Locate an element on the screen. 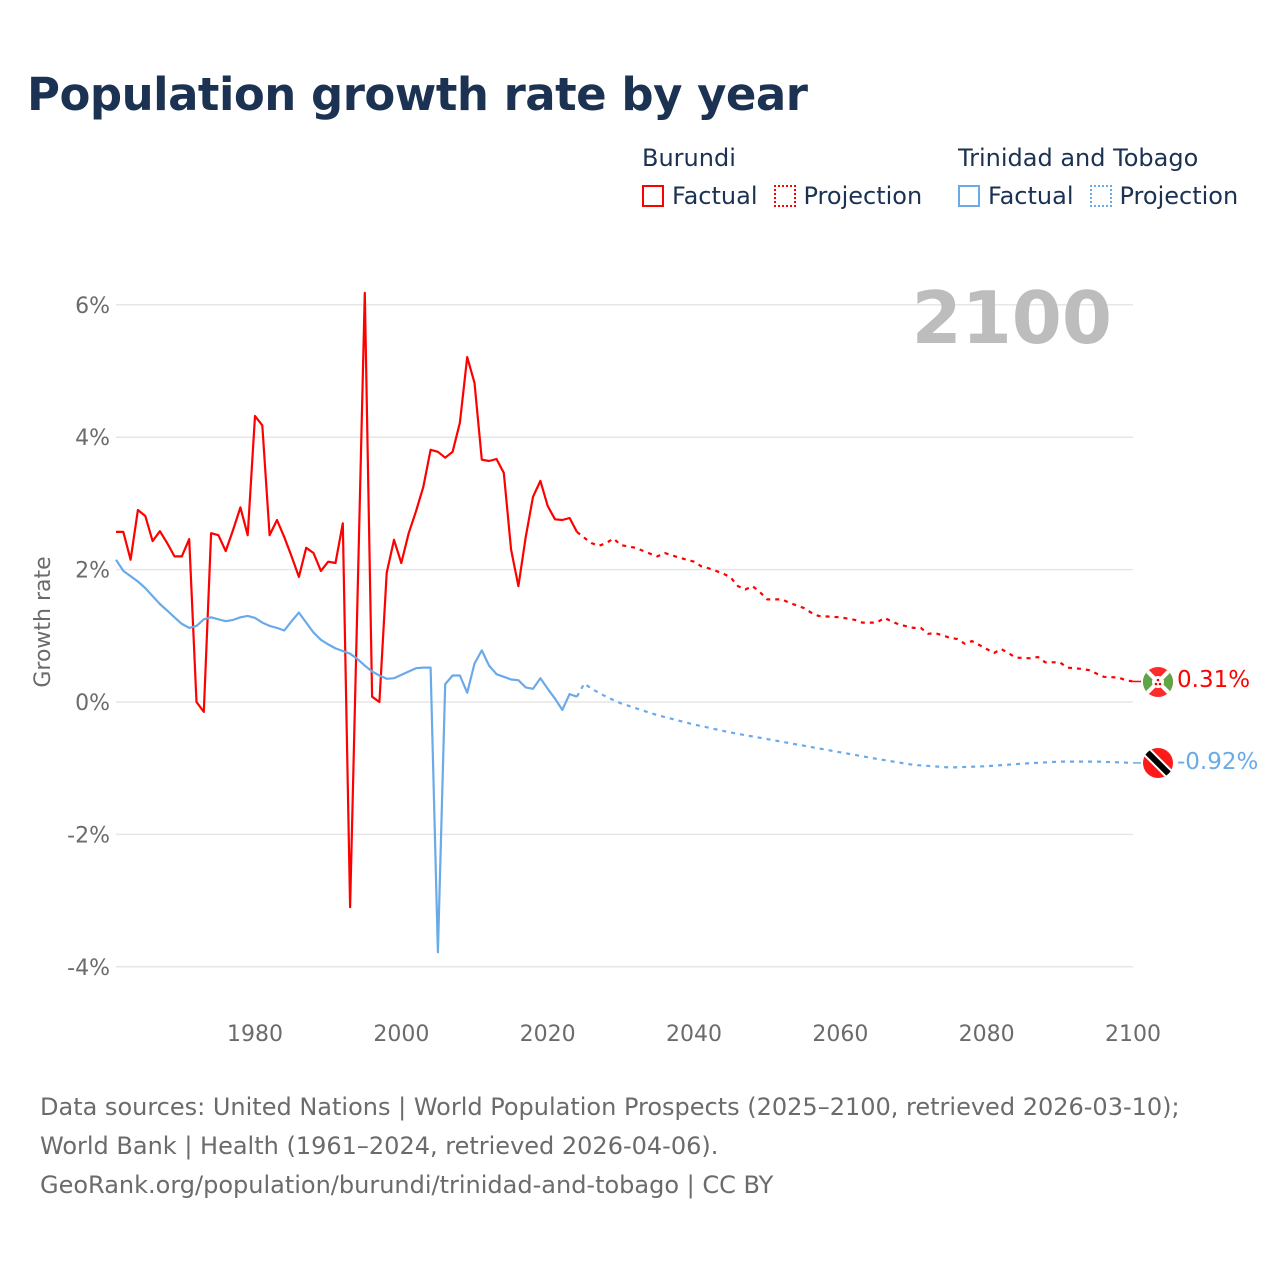 Image resolution: width=1280 pixels, height=1280 pixels. burundi-flag-icon is located at coordinates (1158, 682).